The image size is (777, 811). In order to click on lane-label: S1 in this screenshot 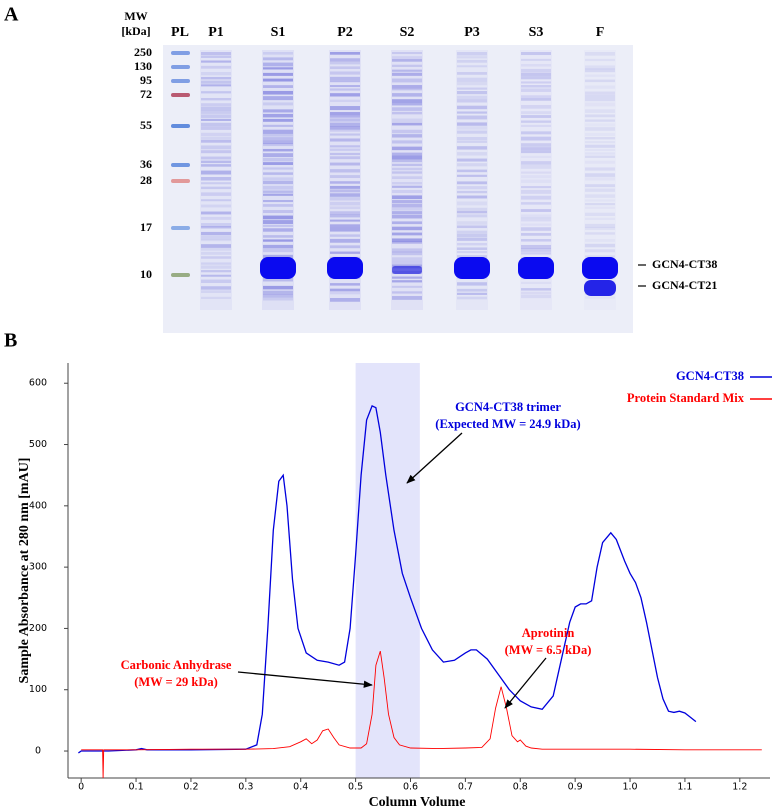, I will do `click(278, 32)`.